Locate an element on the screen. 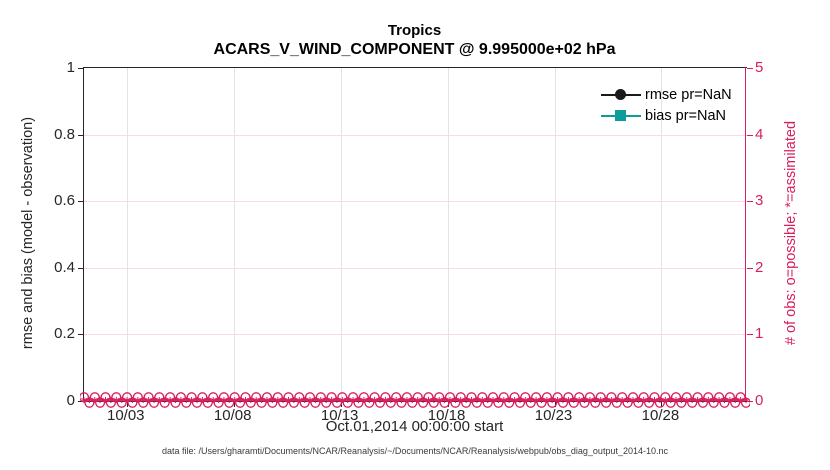 The image size is (830, 470). x-tick-label: 10/08 is located at coordinates (232, 415).